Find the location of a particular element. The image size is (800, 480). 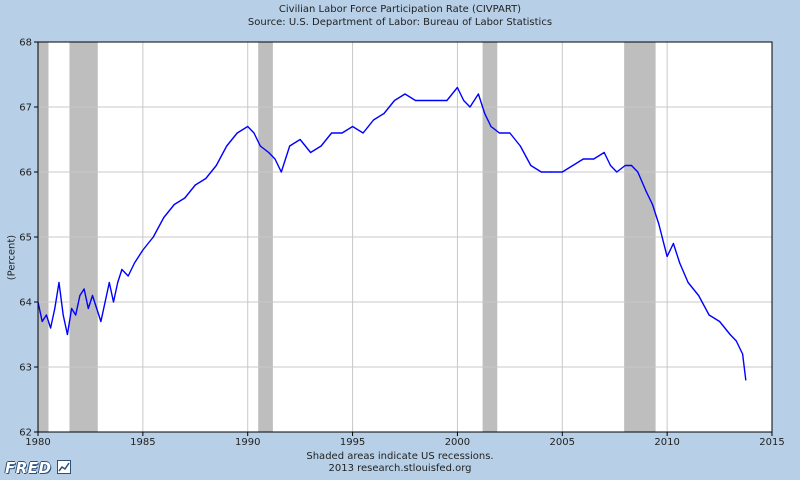

fred-logo: FRED is located at coordinates (28, 468).